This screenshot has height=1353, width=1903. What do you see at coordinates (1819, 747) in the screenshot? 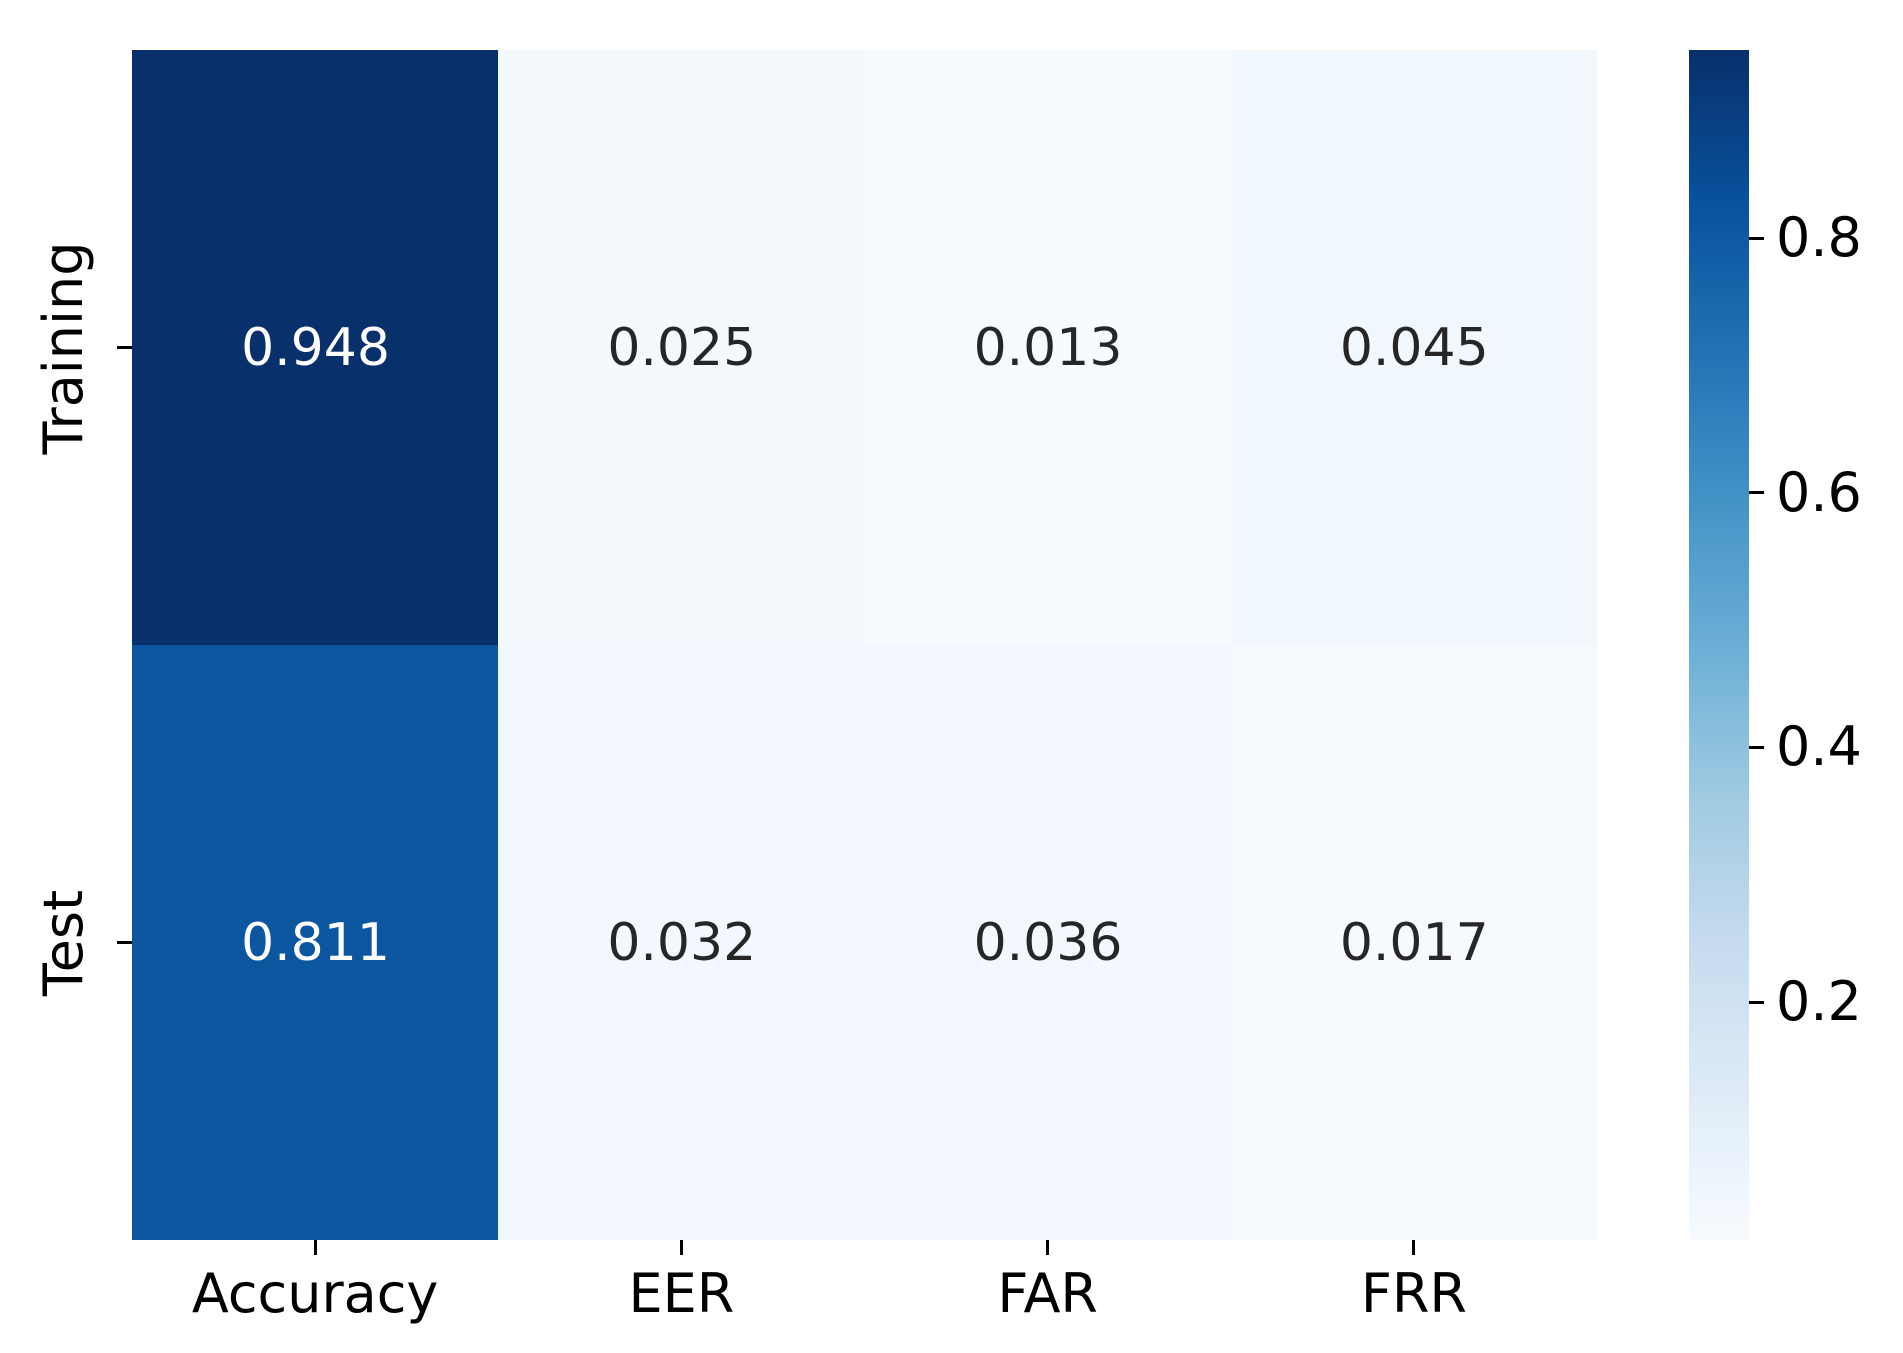
I see `colorbar-tick-label: 0.4` at bounding box center [1819, 747].